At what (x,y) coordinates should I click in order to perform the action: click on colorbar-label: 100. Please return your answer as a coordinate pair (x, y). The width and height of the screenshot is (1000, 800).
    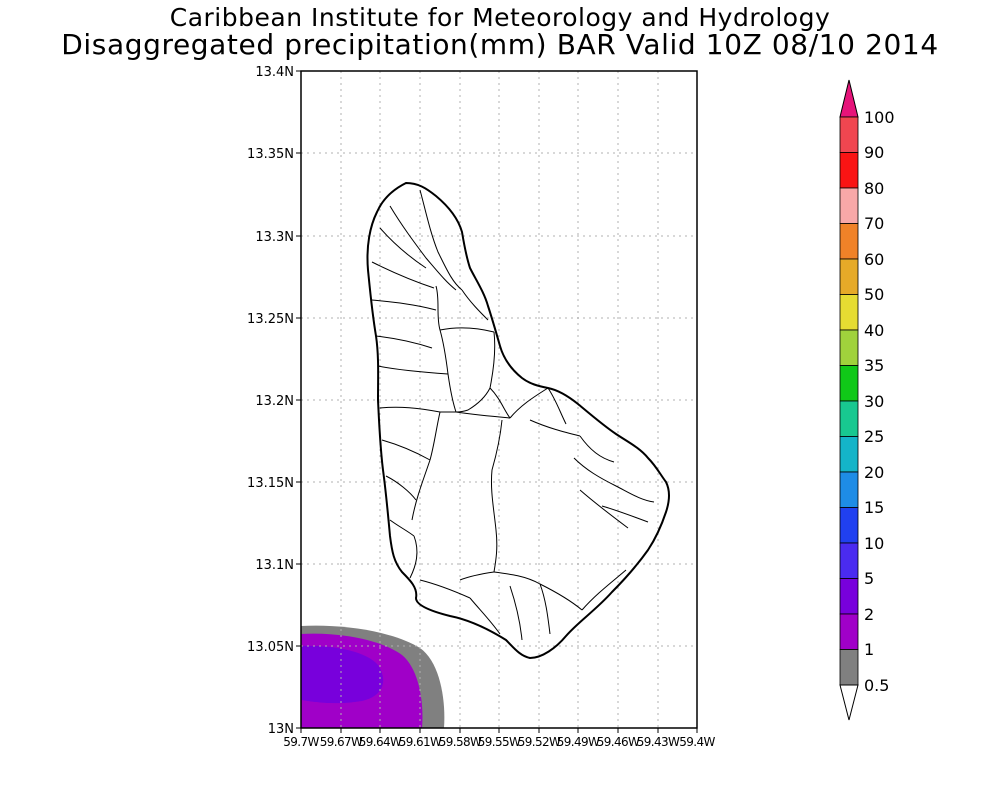
    Looking at the image, I should click on (879, 117).